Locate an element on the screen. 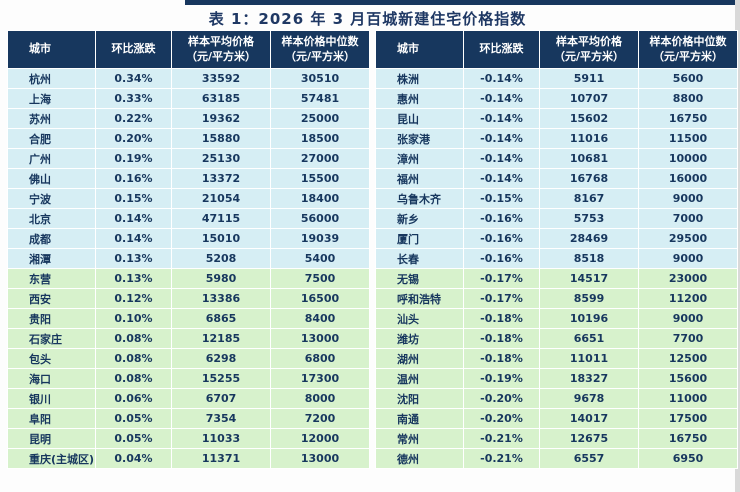  city-cell: 昆山 is located at coordinates (419, 118).